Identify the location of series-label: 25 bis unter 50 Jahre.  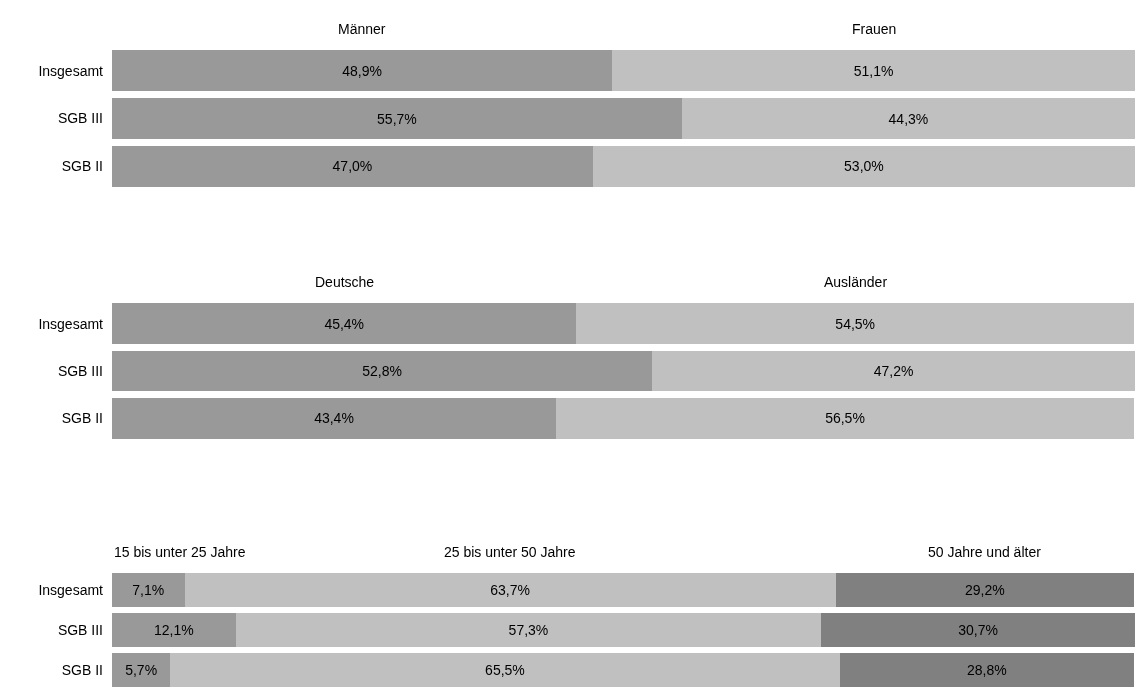
(510, 552).